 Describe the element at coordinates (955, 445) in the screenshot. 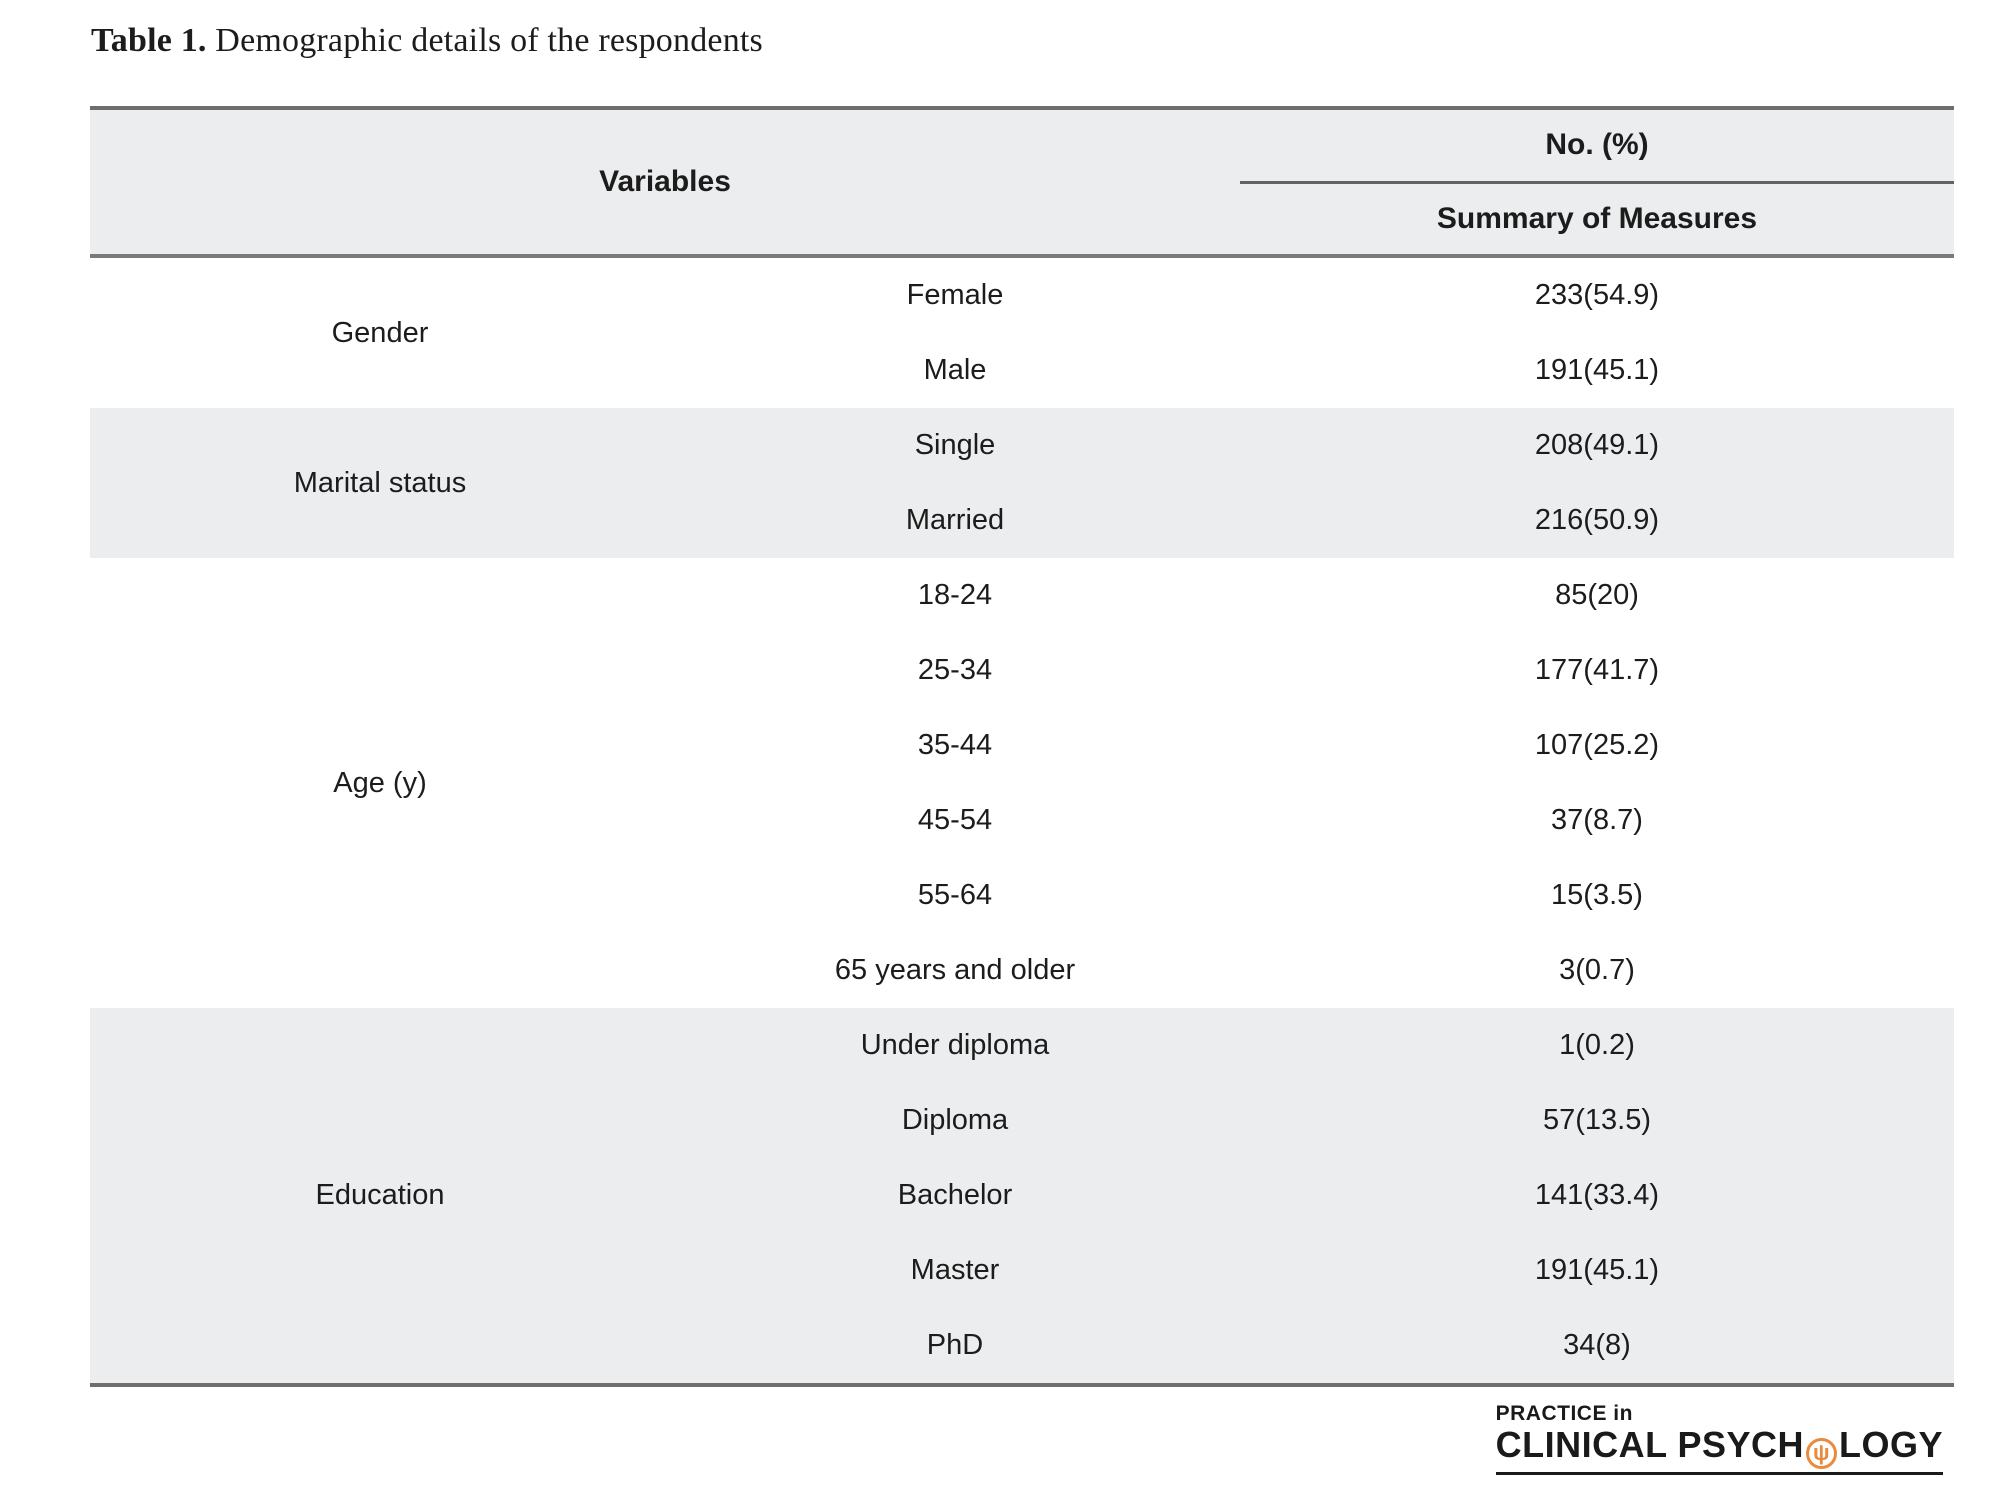

I see `category-cell: Single` at that location.